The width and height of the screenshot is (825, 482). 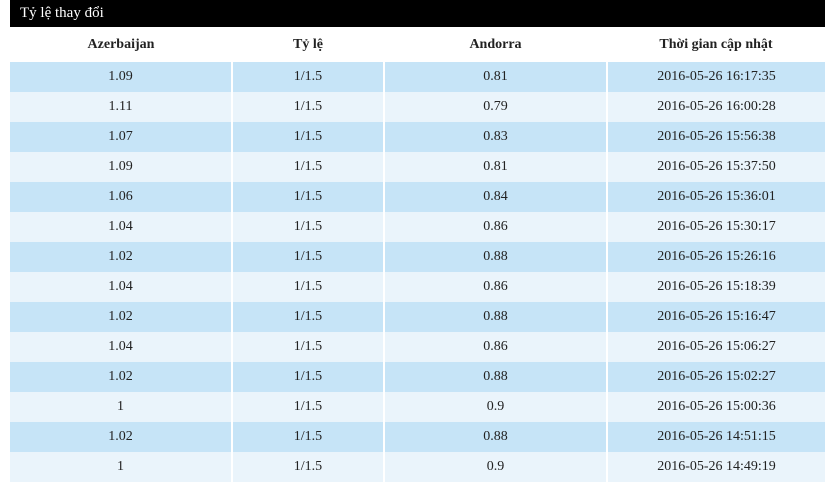 I want to click on table-row: 1.09 1/1.5 0.81 2016-05-26 16:17:35, so click(x=417, y=77).